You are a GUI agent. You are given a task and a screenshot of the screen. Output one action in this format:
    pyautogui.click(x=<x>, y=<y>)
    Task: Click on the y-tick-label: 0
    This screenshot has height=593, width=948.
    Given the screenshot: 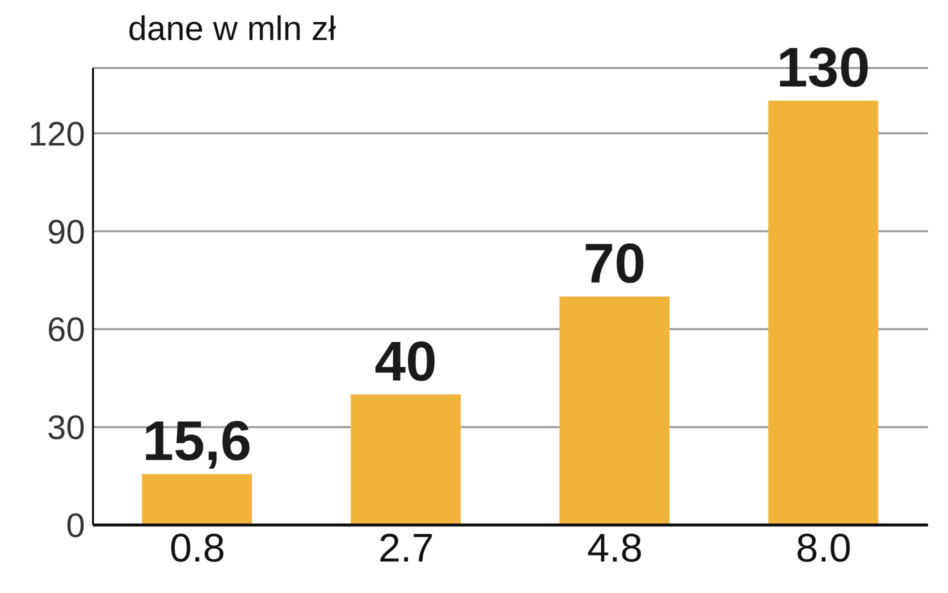 What is the action you would take?
    pyautogui.click(x=75, y=526)
    